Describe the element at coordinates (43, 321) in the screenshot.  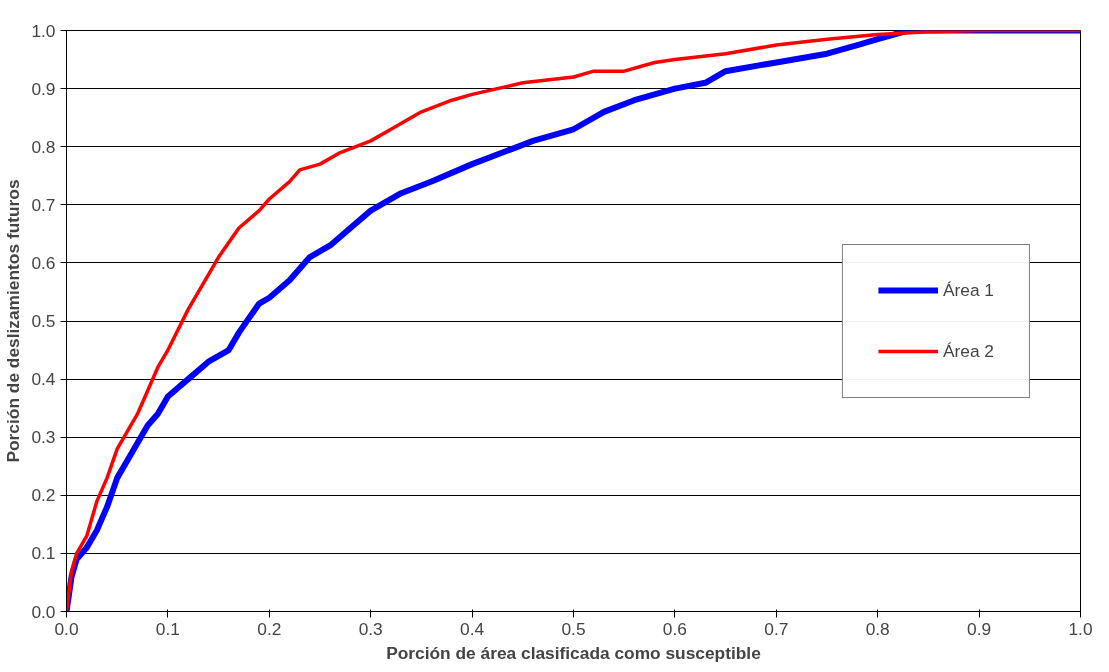
I see `y-tick-label: 0.5` at that location.